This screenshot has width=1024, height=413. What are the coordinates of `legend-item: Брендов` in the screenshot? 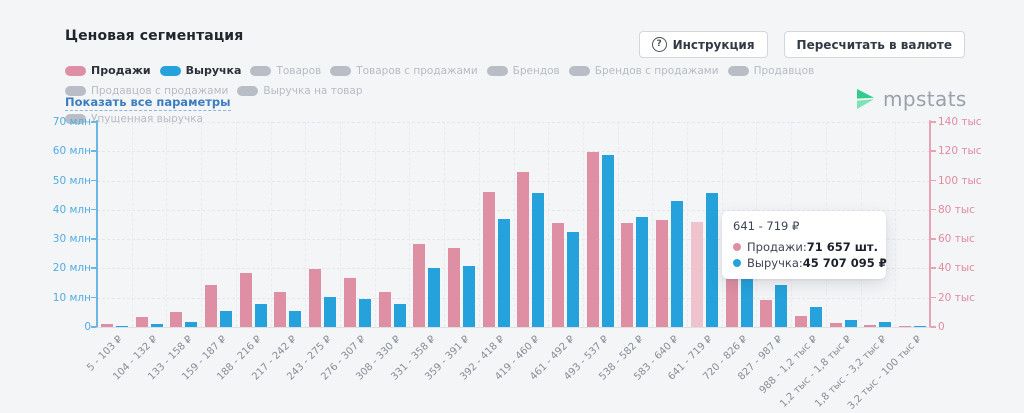 It's located at (523, 71).